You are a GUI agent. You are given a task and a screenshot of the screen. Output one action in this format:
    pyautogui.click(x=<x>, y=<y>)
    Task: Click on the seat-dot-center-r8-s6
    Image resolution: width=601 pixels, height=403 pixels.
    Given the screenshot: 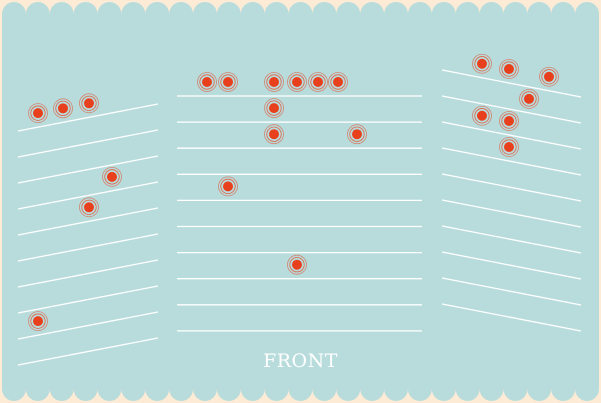 What is the action you would take?
    pyautogui.click(x=297, y=264)
    